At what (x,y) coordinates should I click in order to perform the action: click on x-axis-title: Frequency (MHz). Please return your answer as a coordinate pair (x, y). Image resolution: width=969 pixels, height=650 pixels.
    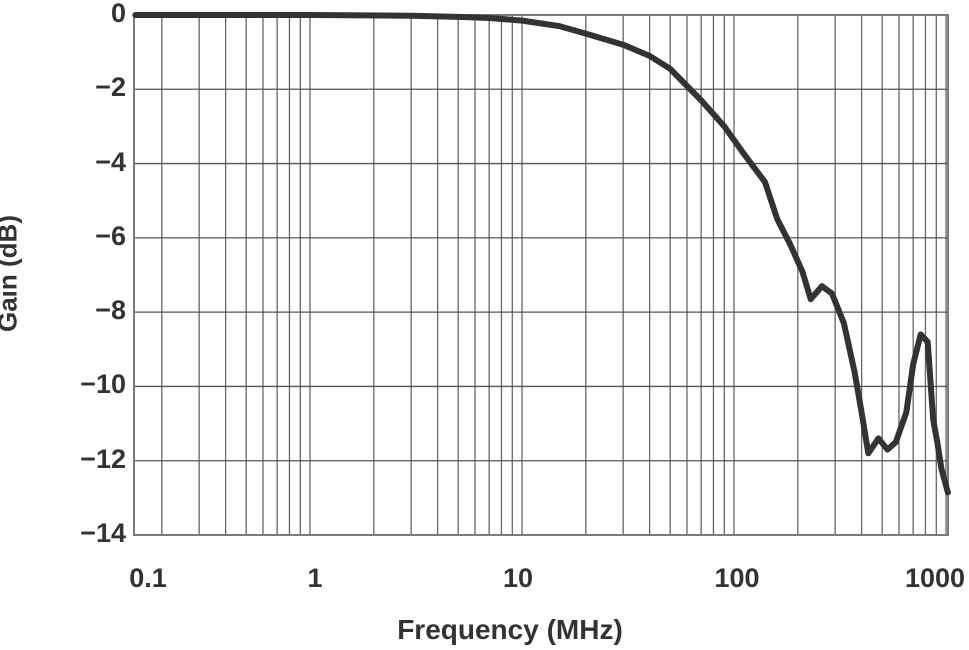
    Looking at the image, I should click on (510, 629).